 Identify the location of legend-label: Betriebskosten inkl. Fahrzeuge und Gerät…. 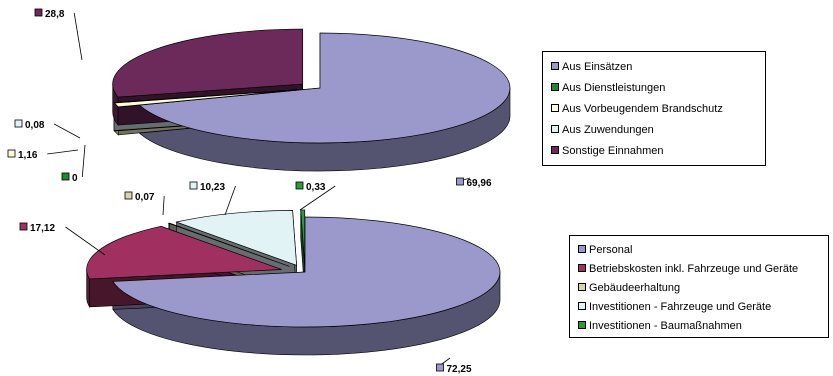
(694, 269).